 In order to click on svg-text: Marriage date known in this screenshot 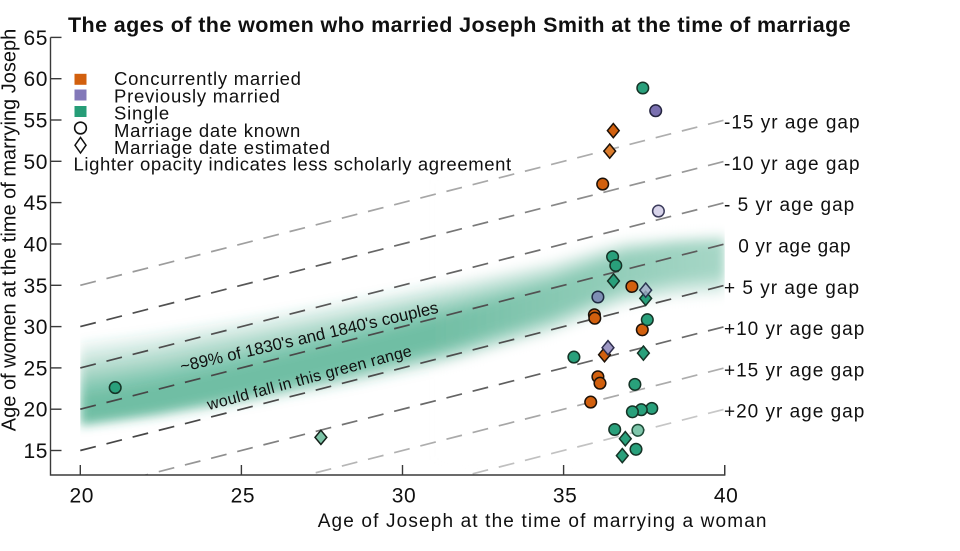, I will do `click(207, 130)`.